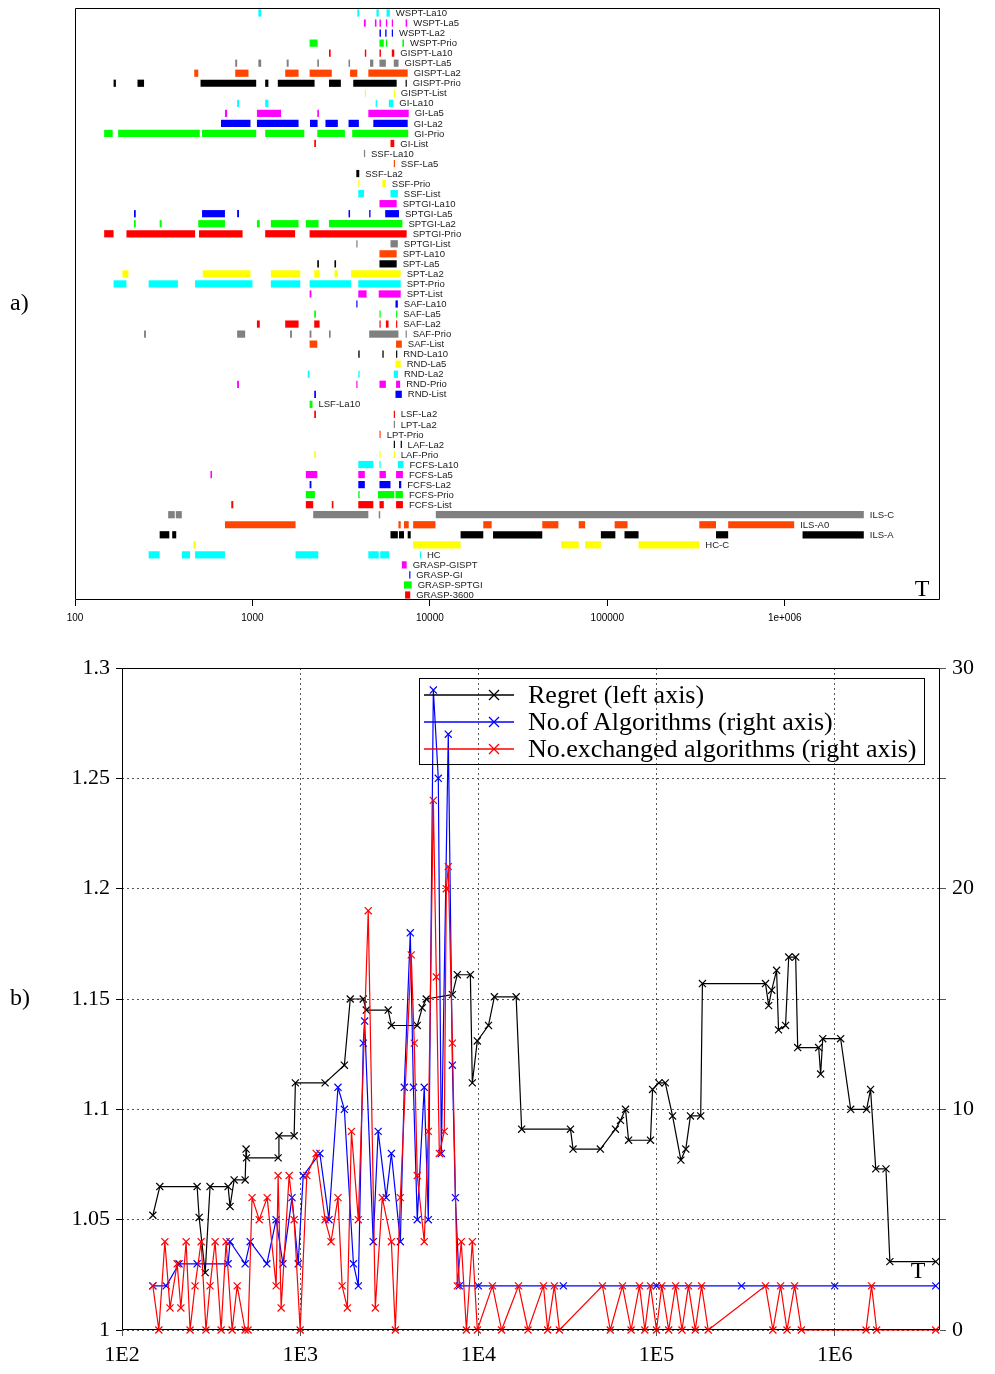  Describe the element at coordinates (419, 414) in the screenshot. I see `y-tick-label: LSF-La2` at that location.